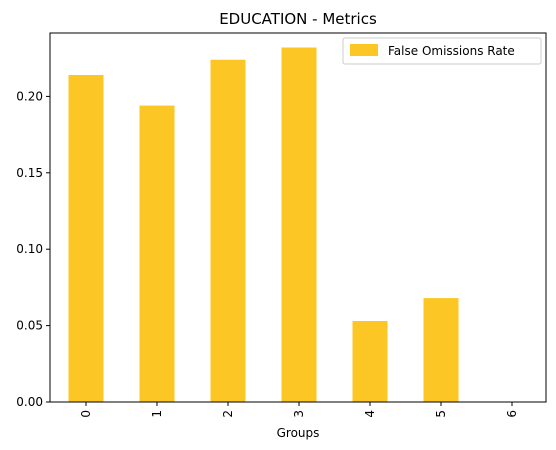  I want to click on y-axis: 0.00 0.05 0.10 0.15 0.20, so click(33, 249).